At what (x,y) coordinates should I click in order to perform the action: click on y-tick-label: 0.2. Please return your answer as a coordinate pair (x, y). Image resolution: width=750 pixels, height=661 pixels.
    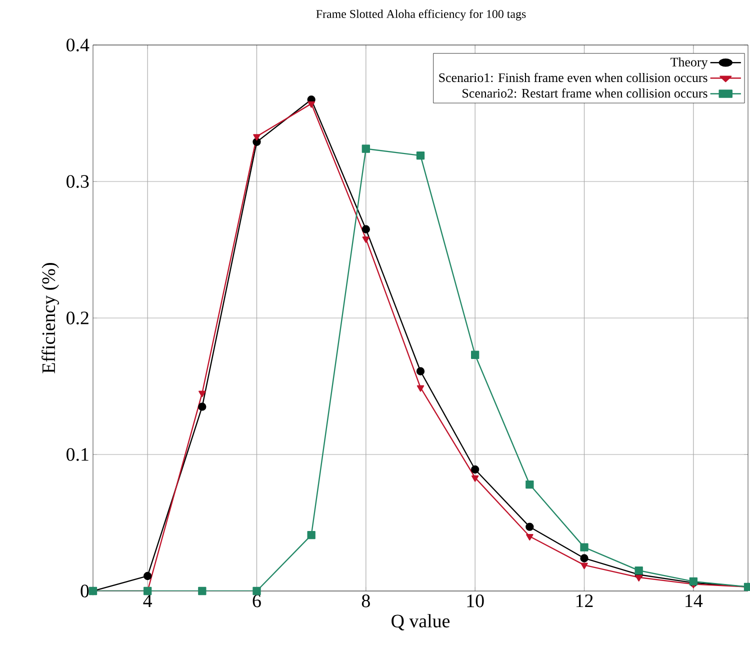
    Looking at the image, I should click on (77, 318).